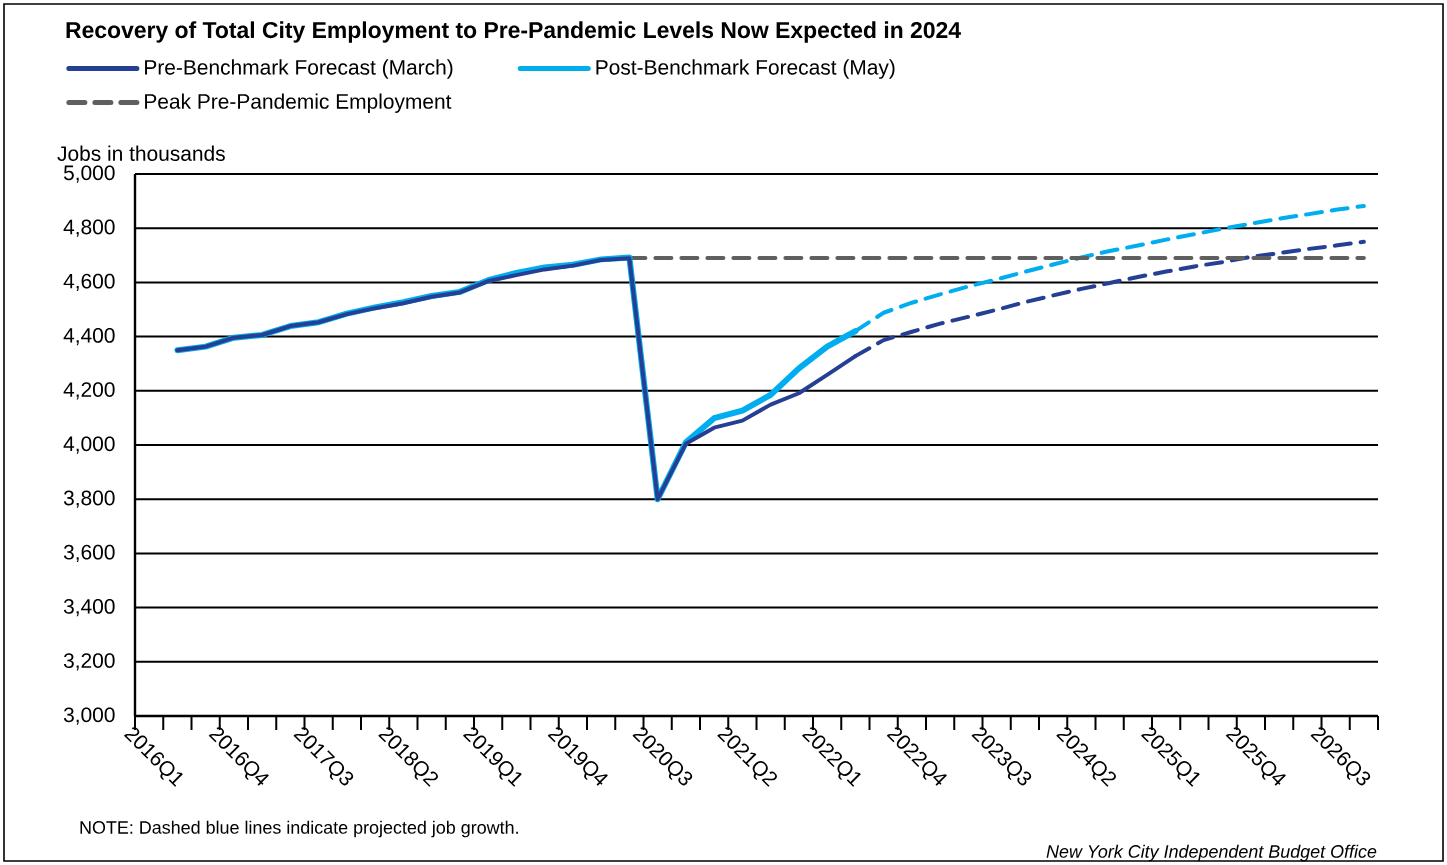 This screenshot has height=865, width=1447. What do you see at coordinates (89, 445) in the screenshot?
I see `y-tick-label: 4,000` at bounding box center [89, 445].